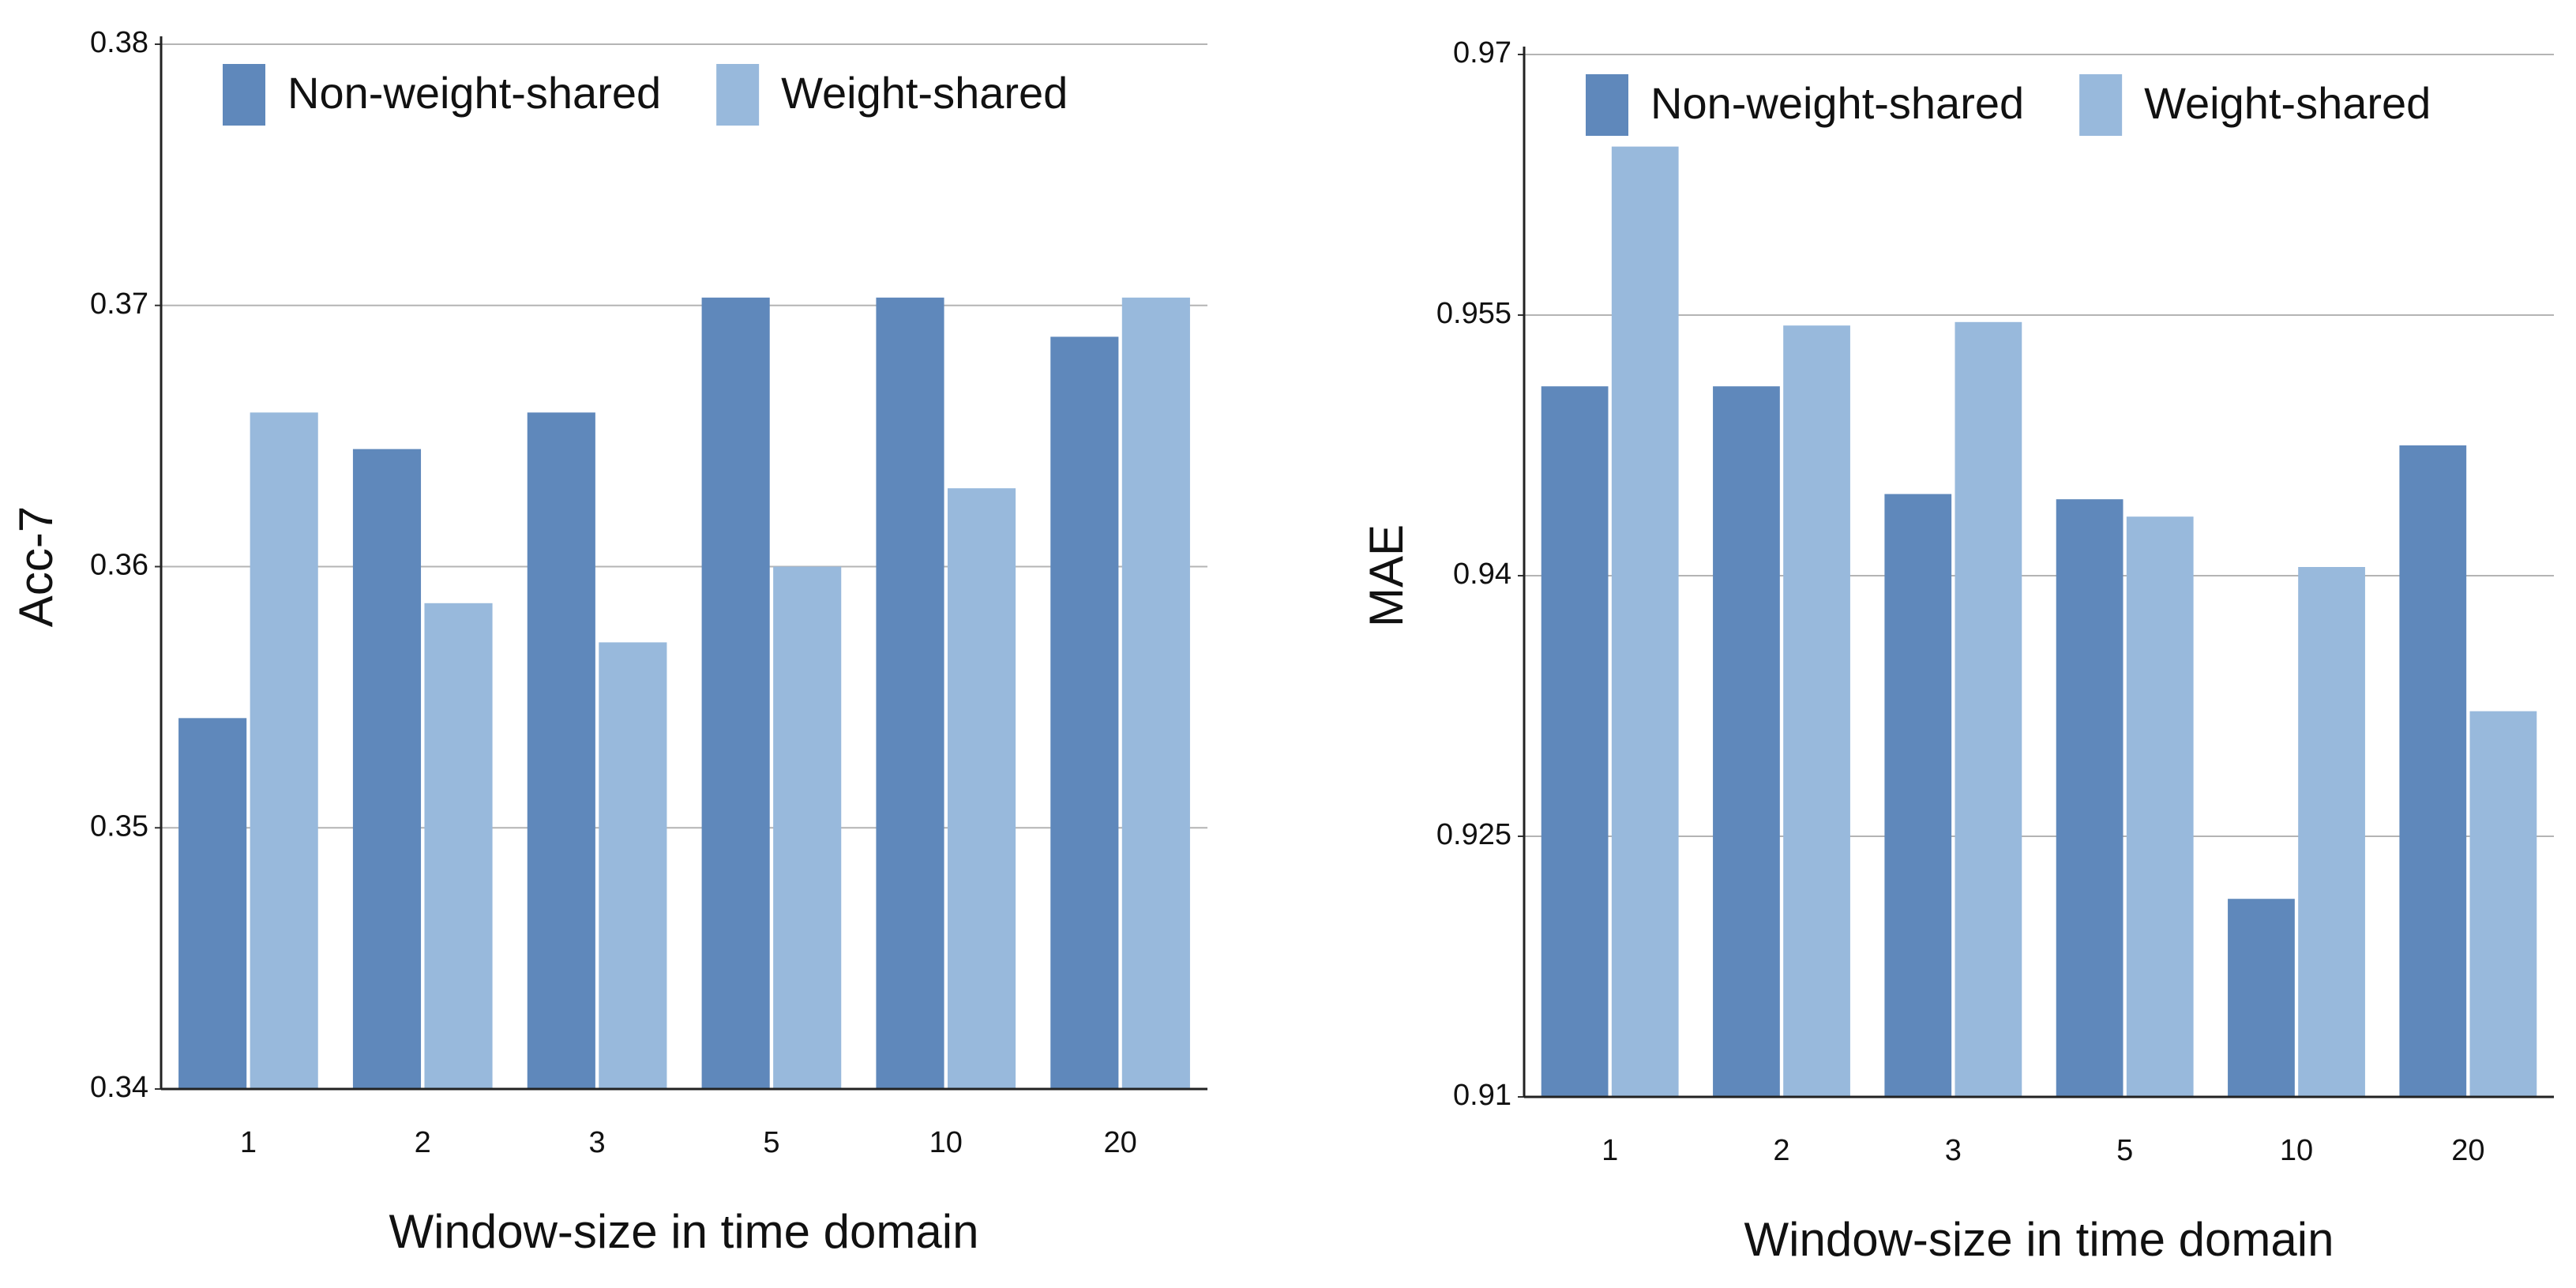 The image size is (2576, 1288). Describe the element at coordinates (1473, 313) in the screenshot. I see `y-tick-label: 0.955` at that location.